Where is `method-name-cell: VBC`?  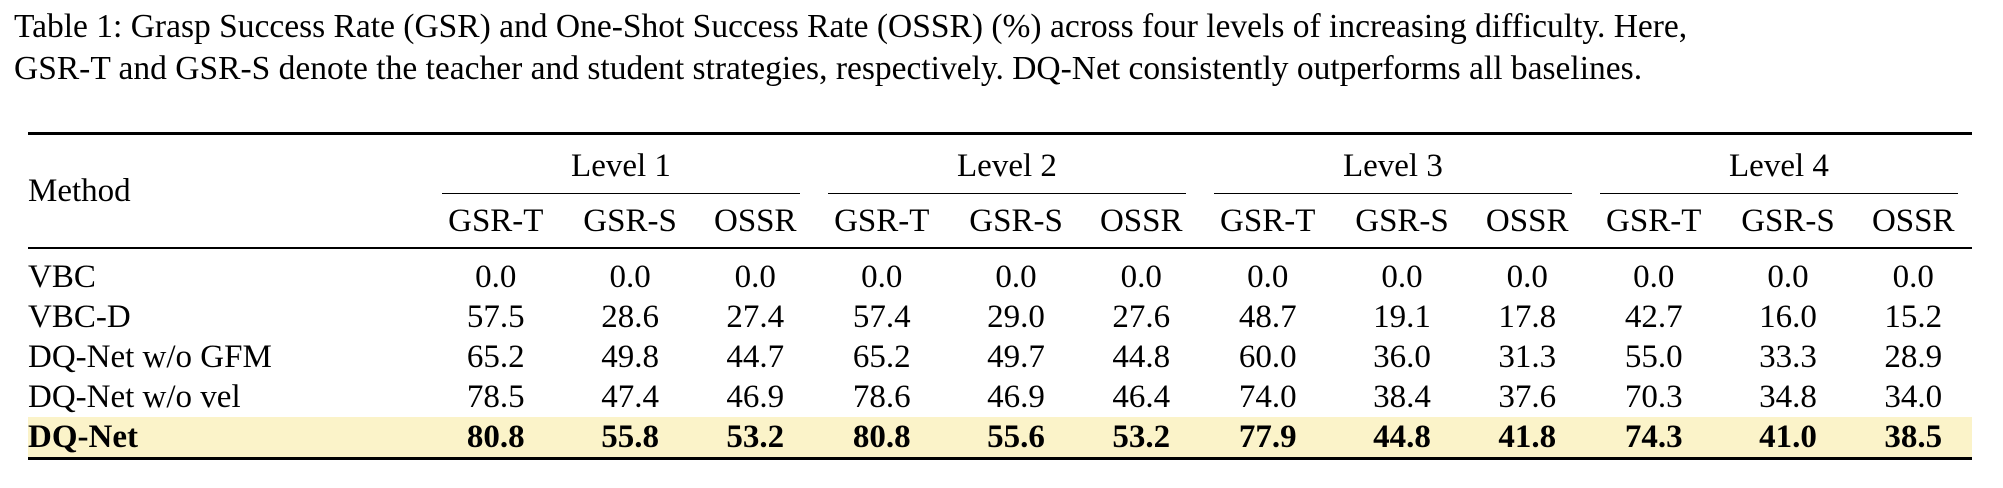
method-name-cell: VBC is located at coordinates (62, 277).